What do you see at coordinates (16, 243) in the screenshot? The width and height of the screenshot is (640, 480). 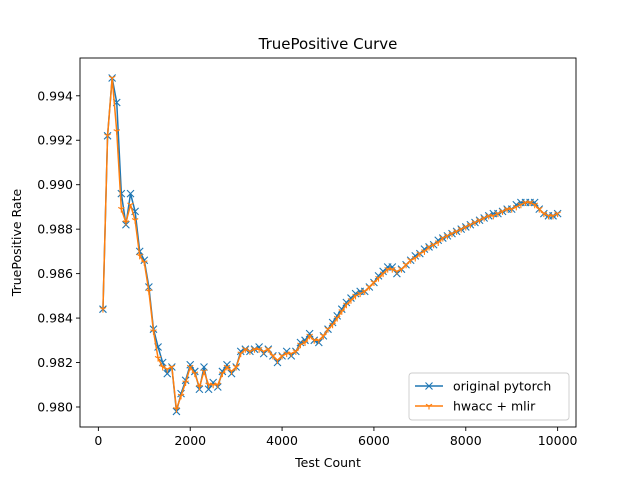 I see `y-axis-label: TruePositive Rate` at bounding box center [16, 243].